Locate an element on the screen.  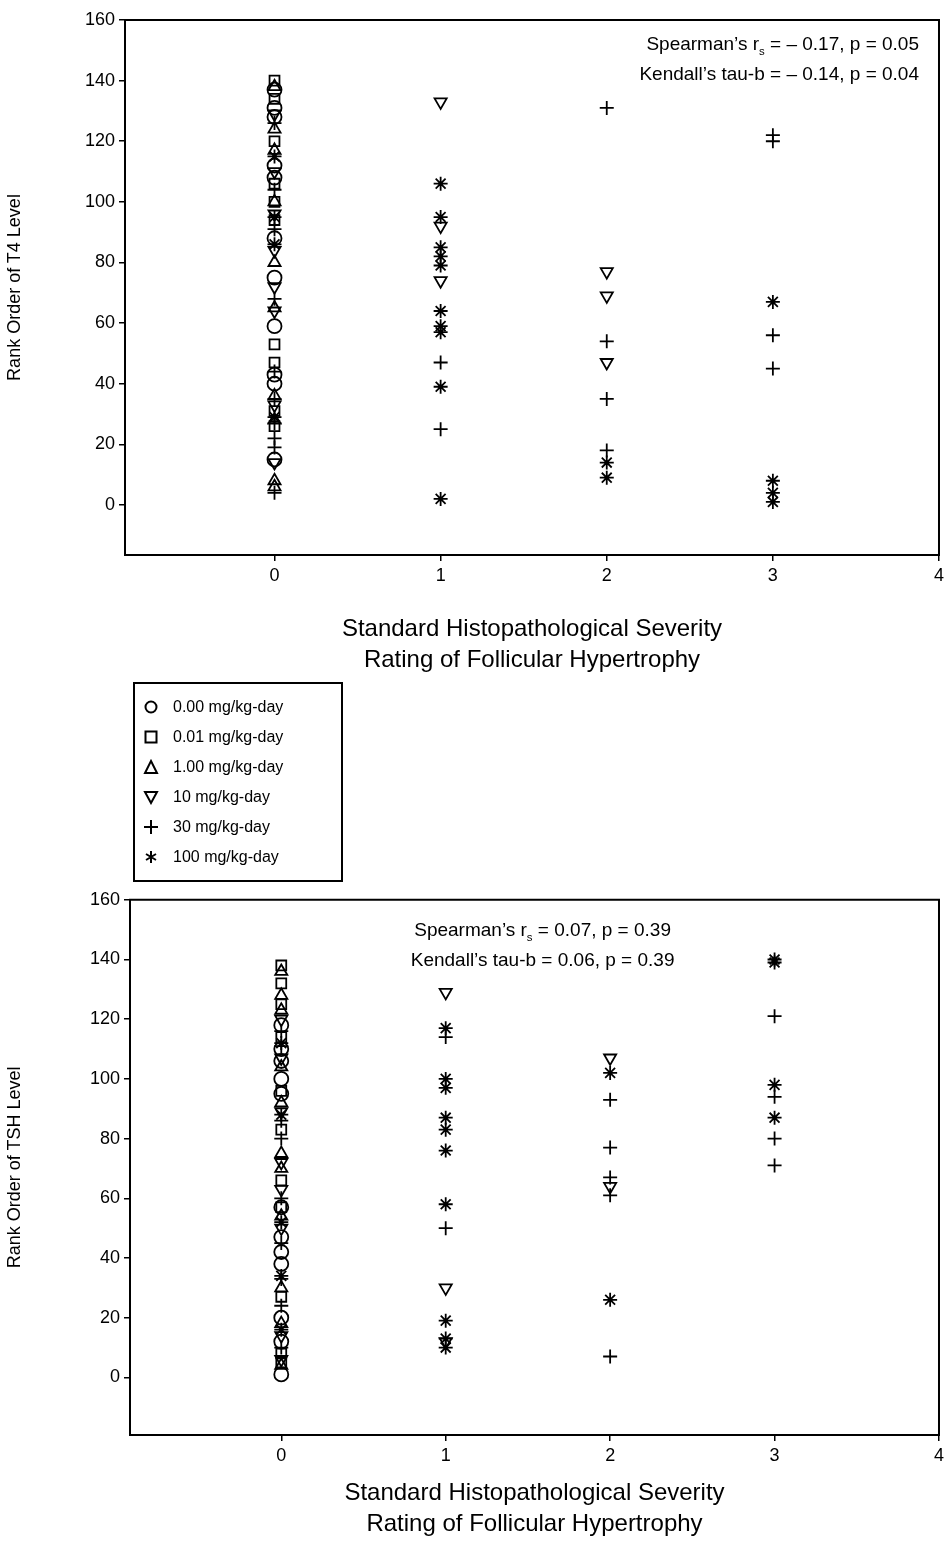
legend-label: 1.00 mg/kg-day is located at coordinates (228, 767).